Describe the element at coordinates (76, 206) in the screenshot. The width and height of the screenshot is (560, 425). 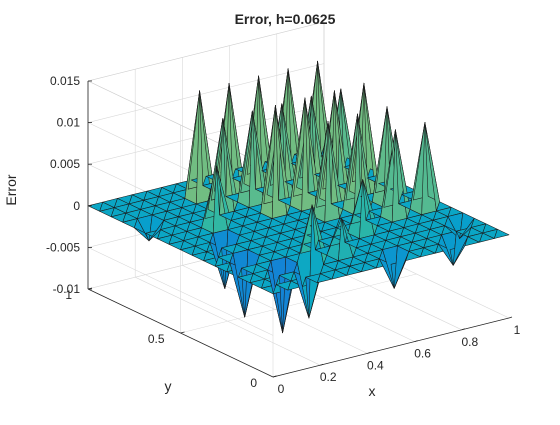
I see `z-tick-label: 0` at that location.